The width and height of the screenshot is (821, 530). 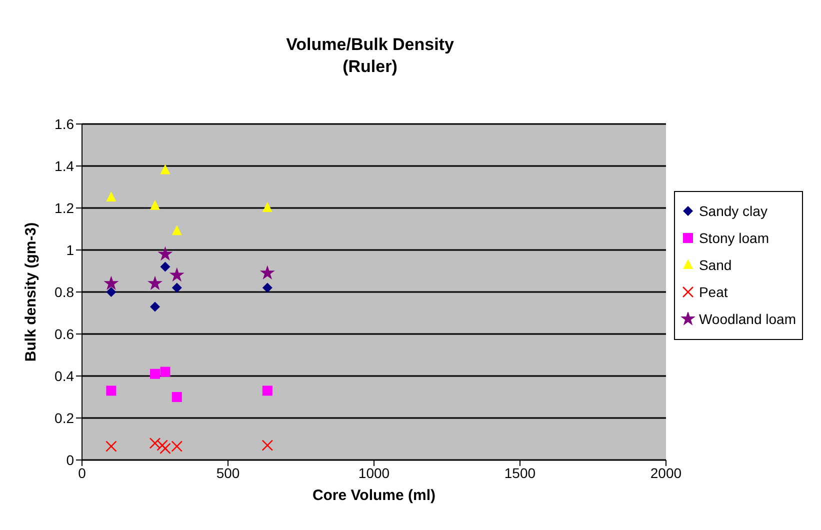 I want to click on y-tick-label: 0, so click(x=70, y=460).